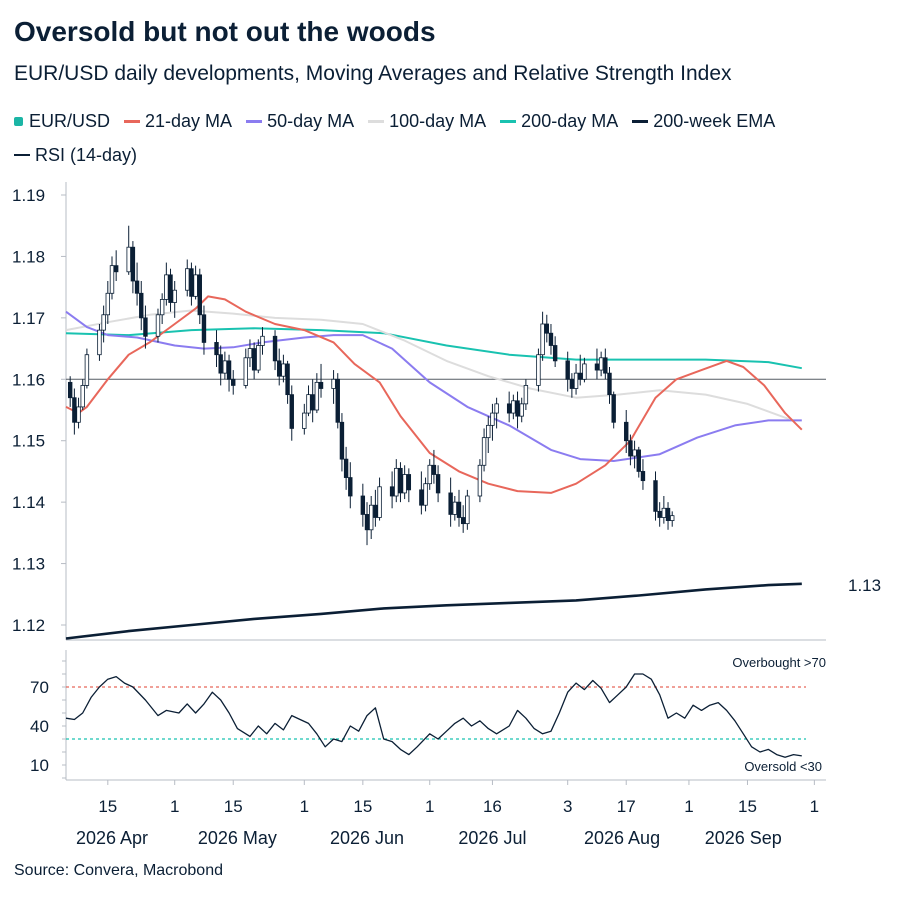 The width and height of the screenshot is (900, 900). I want to click on series-line-50-day-ma, so click(433, 386).